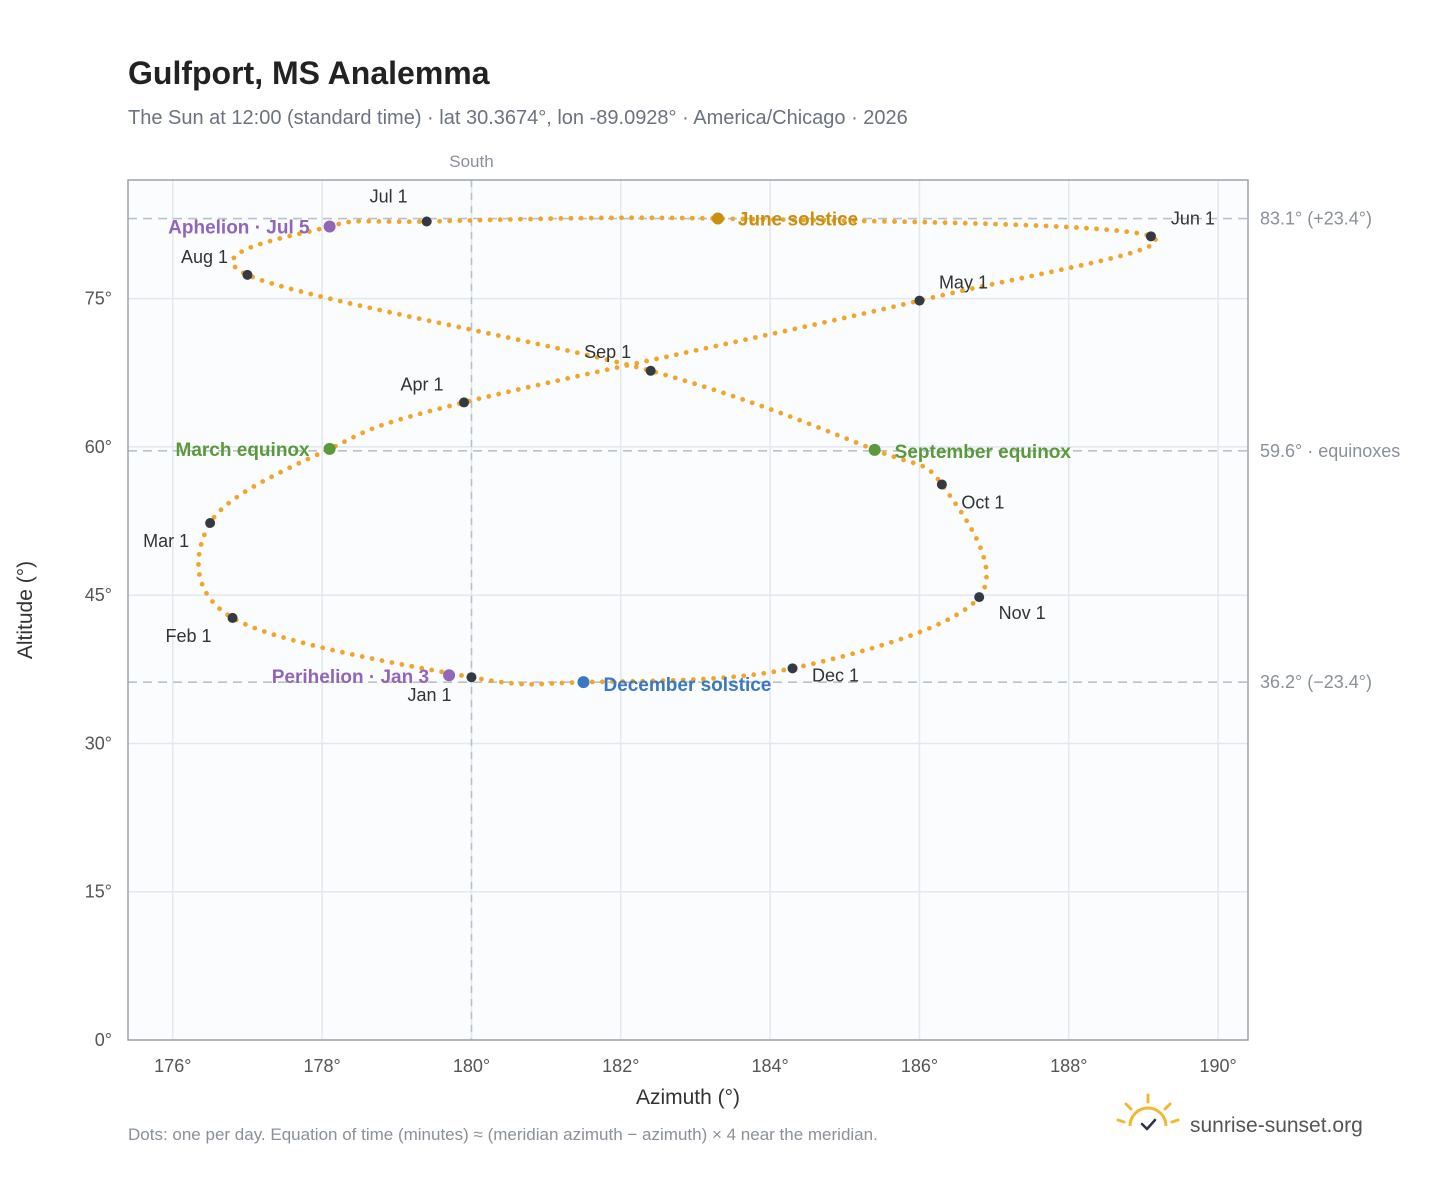  Describe the element at coordinates (172, 1066) in the screenshot. I see `x-tick-label: 176°` at that location.